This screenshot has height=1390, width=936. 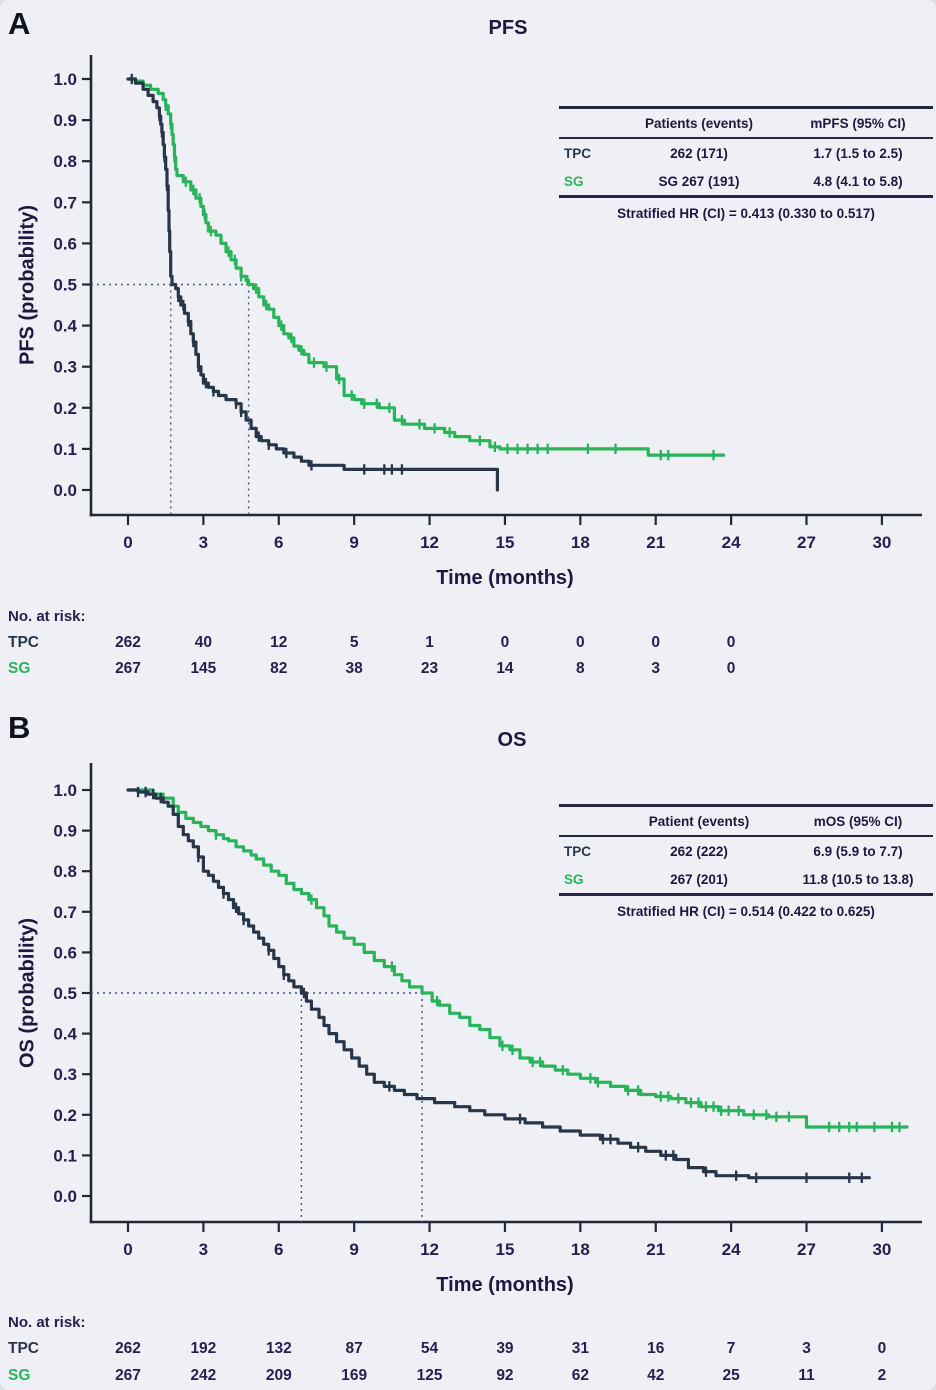 I want to click on stats-a-header-patients: Patients (events), so click(x=699, y=124).